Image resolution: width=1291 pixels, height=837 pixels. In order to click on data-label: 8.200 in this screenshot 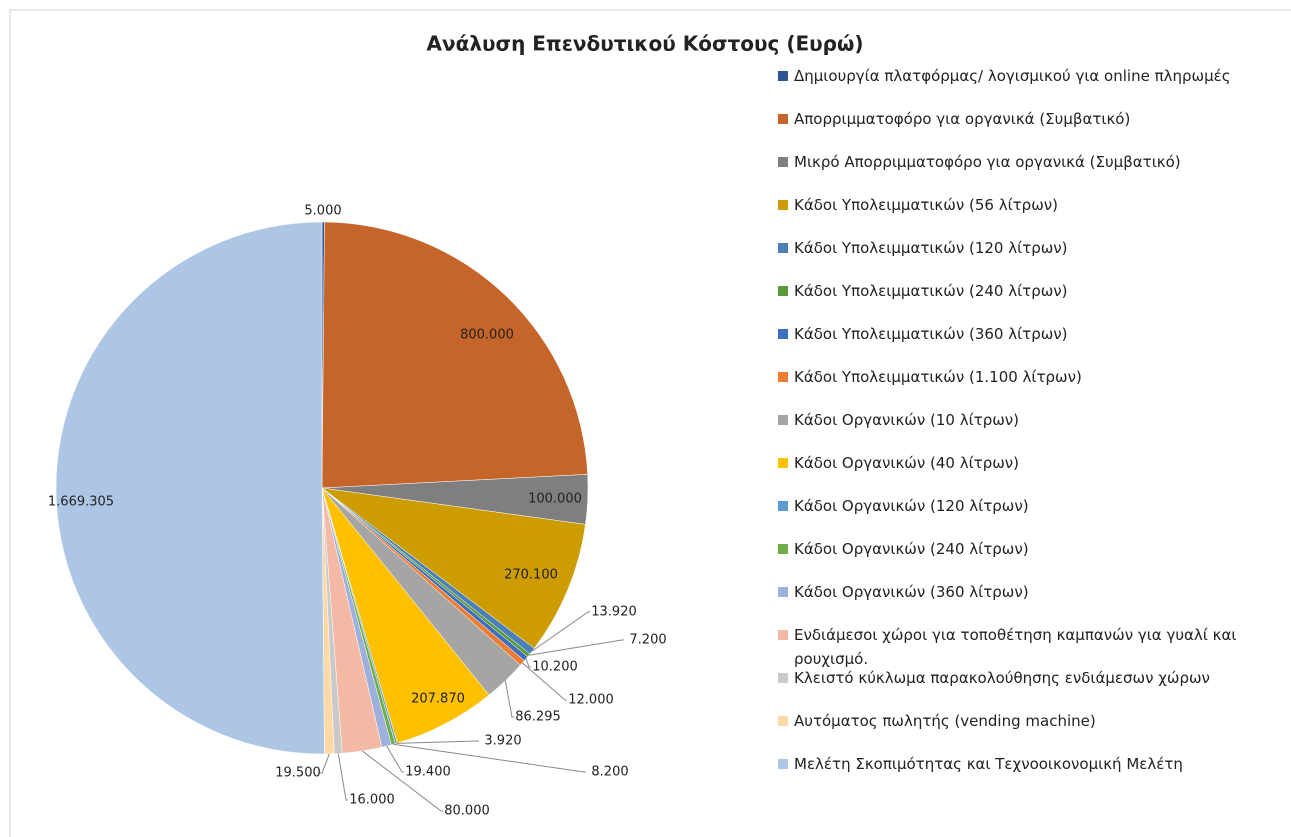, I will do `click(609, 772)`.